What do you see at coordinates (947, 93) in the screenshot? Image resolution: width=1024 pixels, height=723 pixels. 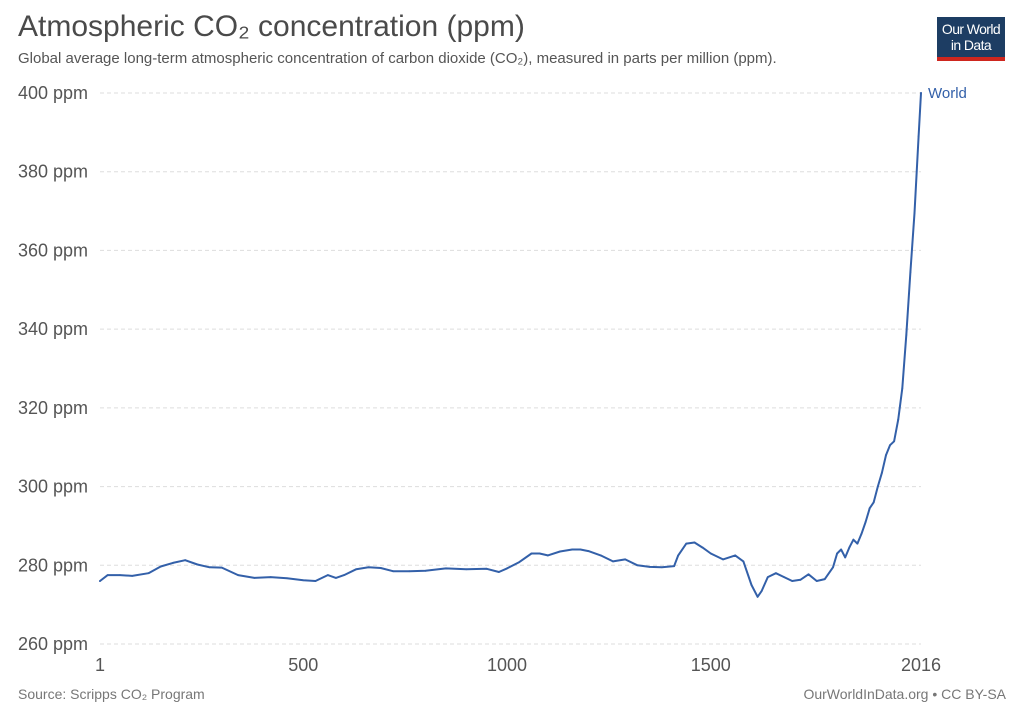 I see `series-label-world: World` at bounding box center [947, 93].